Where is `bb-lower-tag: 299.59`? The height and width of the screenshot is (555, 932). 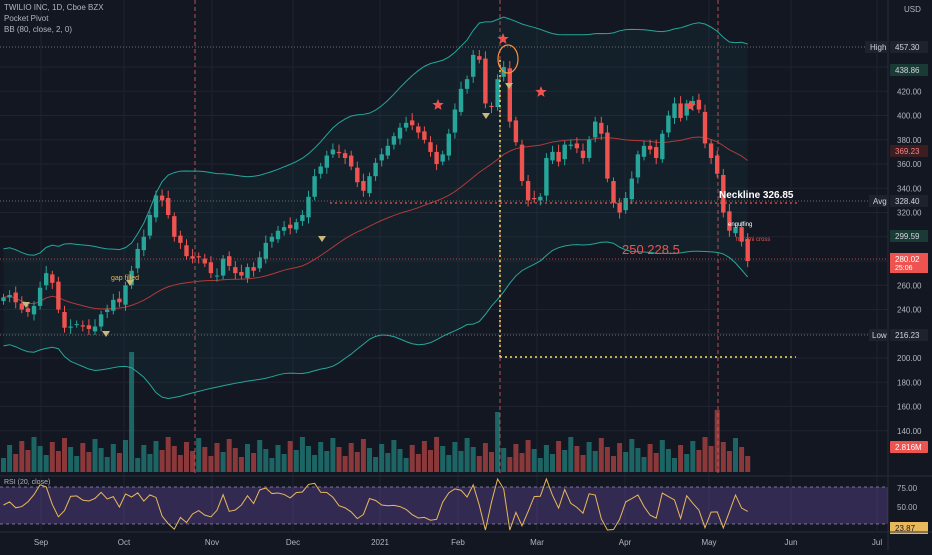
bb-lower-tag: 299.59 is located at coordinates (907, 236).